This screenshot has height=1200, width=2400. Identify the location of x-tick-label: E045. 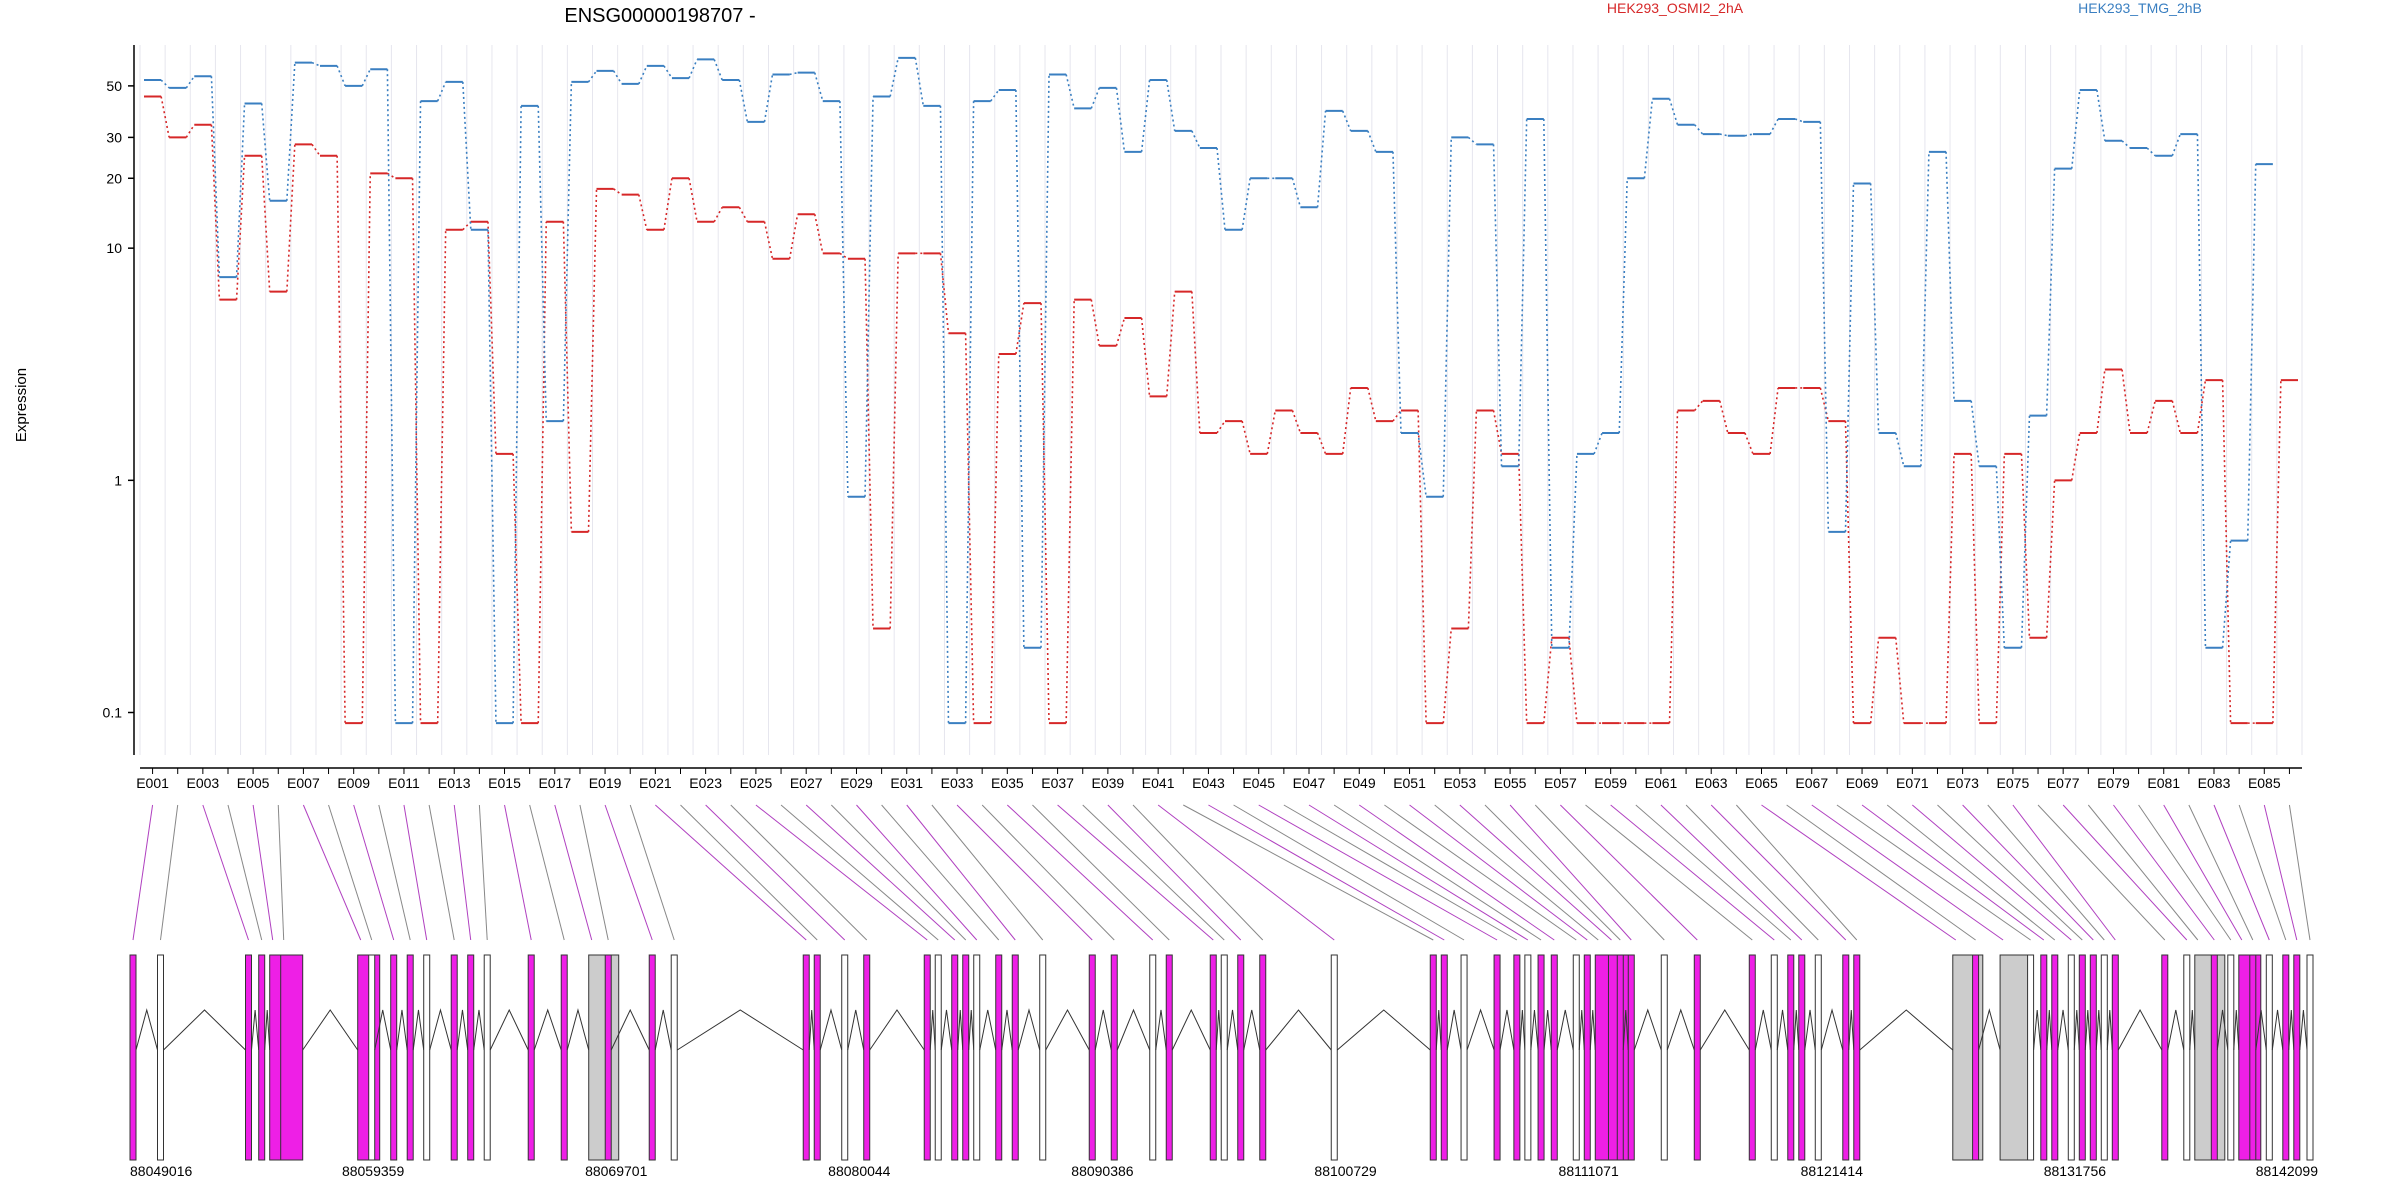
(1258, 783).